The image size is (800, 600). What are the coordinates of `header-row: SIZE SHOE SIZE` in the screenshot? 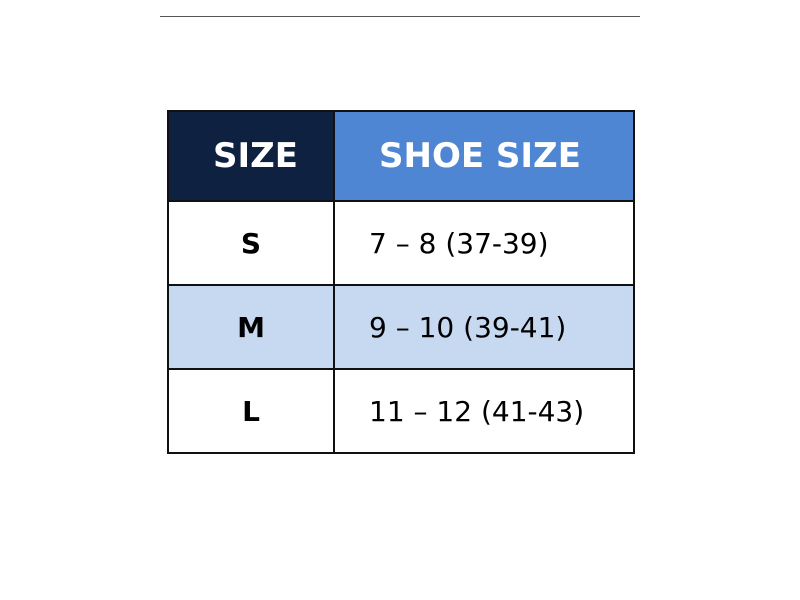 It's located at (401, 156).